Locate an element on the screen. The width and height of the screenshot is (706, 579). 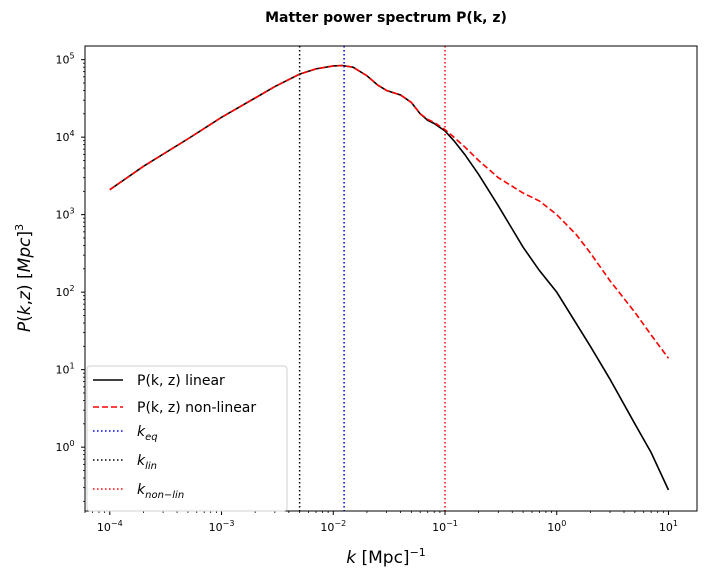
legend-item-k-eq: keq is located at coordinates (125, 433).